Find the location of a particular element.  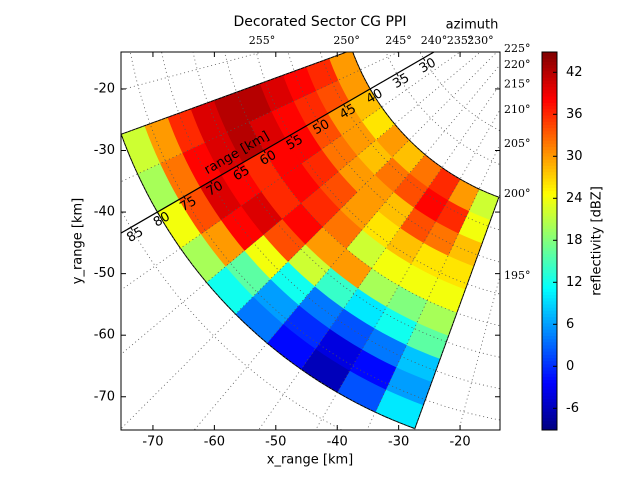

x-axis-label: x_range [km] is located at coordinates (310, 460).